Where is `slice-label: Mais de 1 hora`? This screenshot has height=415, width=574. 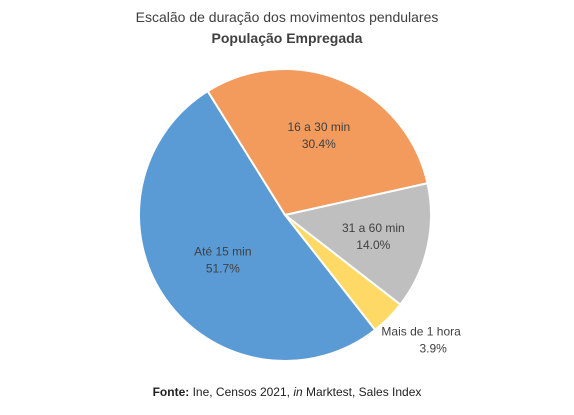 slice-label: Mais de 1 hora is located at coordinates (421, 332).